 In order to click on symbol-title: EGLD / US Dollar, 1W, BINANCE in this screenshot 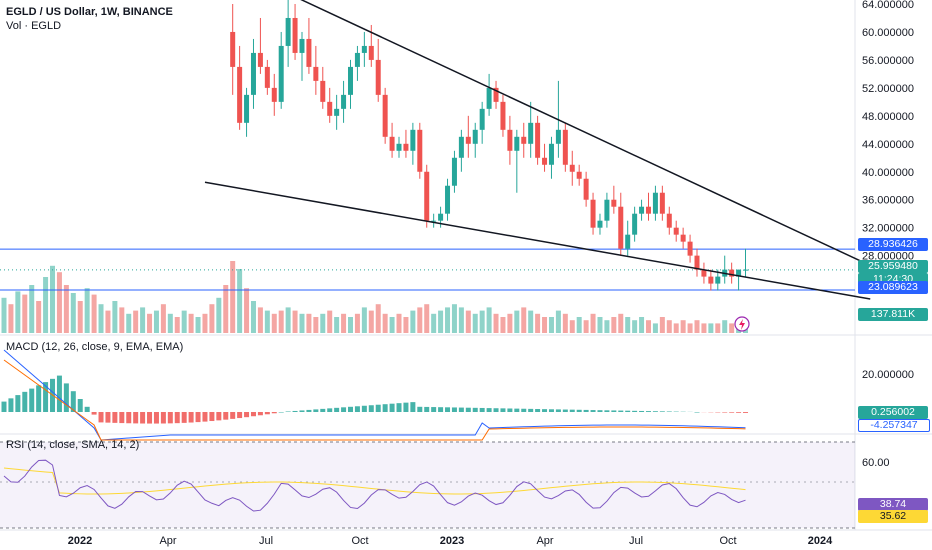, I will do `click(89, 12)`.